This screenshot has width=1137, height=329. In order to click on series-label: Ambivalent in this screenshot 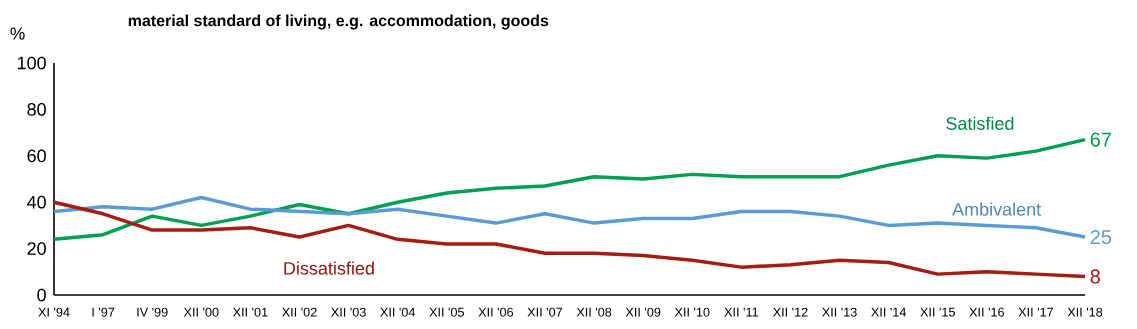, I will do `click(997, 209)`.